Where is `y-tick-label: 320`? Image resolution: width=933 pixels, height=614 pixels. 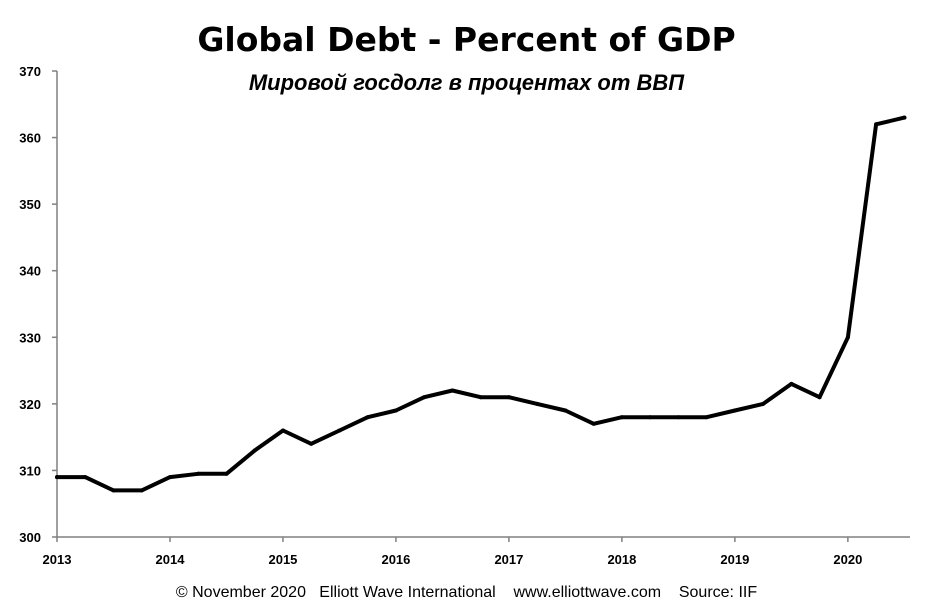
y-tick-label: 320 is located at coordinates (30, 404).